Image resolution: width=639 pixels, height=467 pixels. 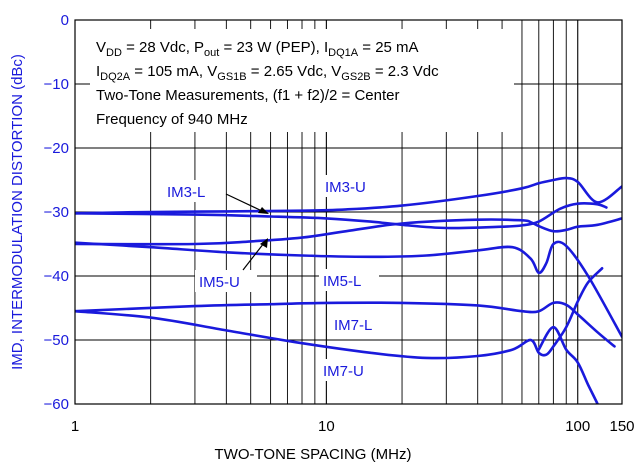 What do you see at coordinates (263, 210) in the screenshot?
I see `arrowhead-im3-l` at bounding box center [263, 210].